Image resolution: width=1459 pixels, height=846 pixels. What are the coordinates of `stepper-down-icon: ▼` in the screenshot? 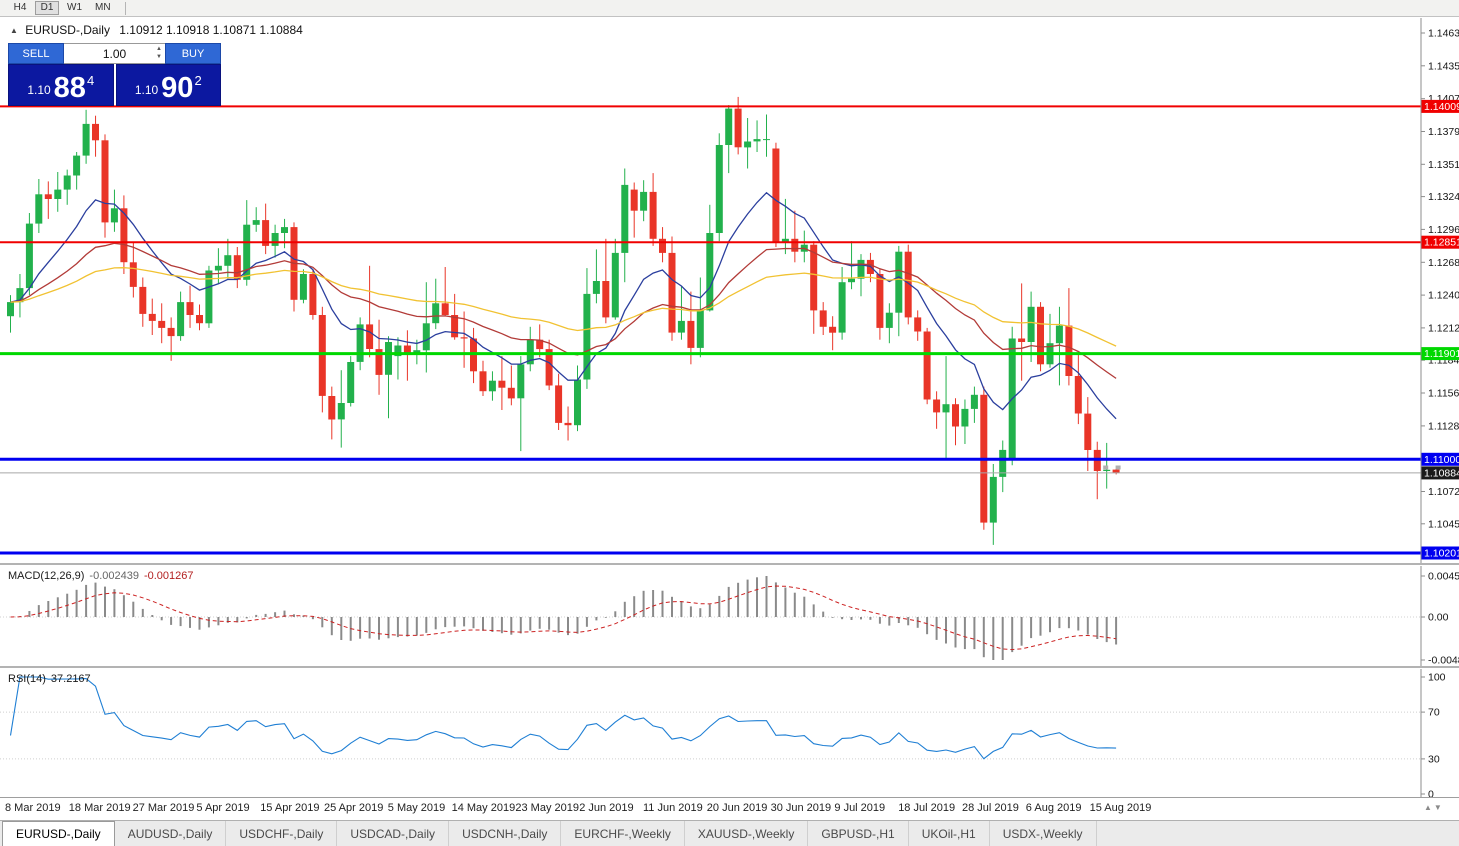 It's located at (159, 57).